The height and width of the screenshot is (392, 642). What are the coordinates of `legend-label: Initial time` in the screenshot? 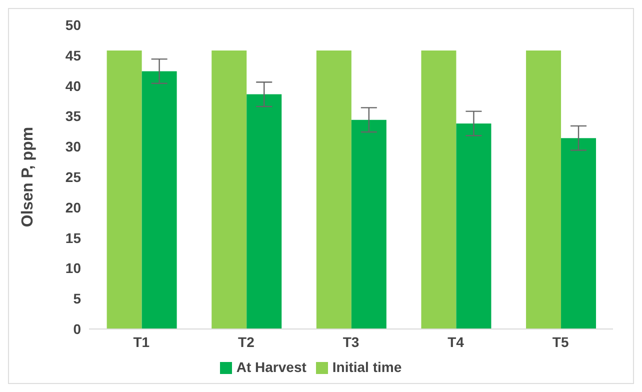 It's located at (367, 367).